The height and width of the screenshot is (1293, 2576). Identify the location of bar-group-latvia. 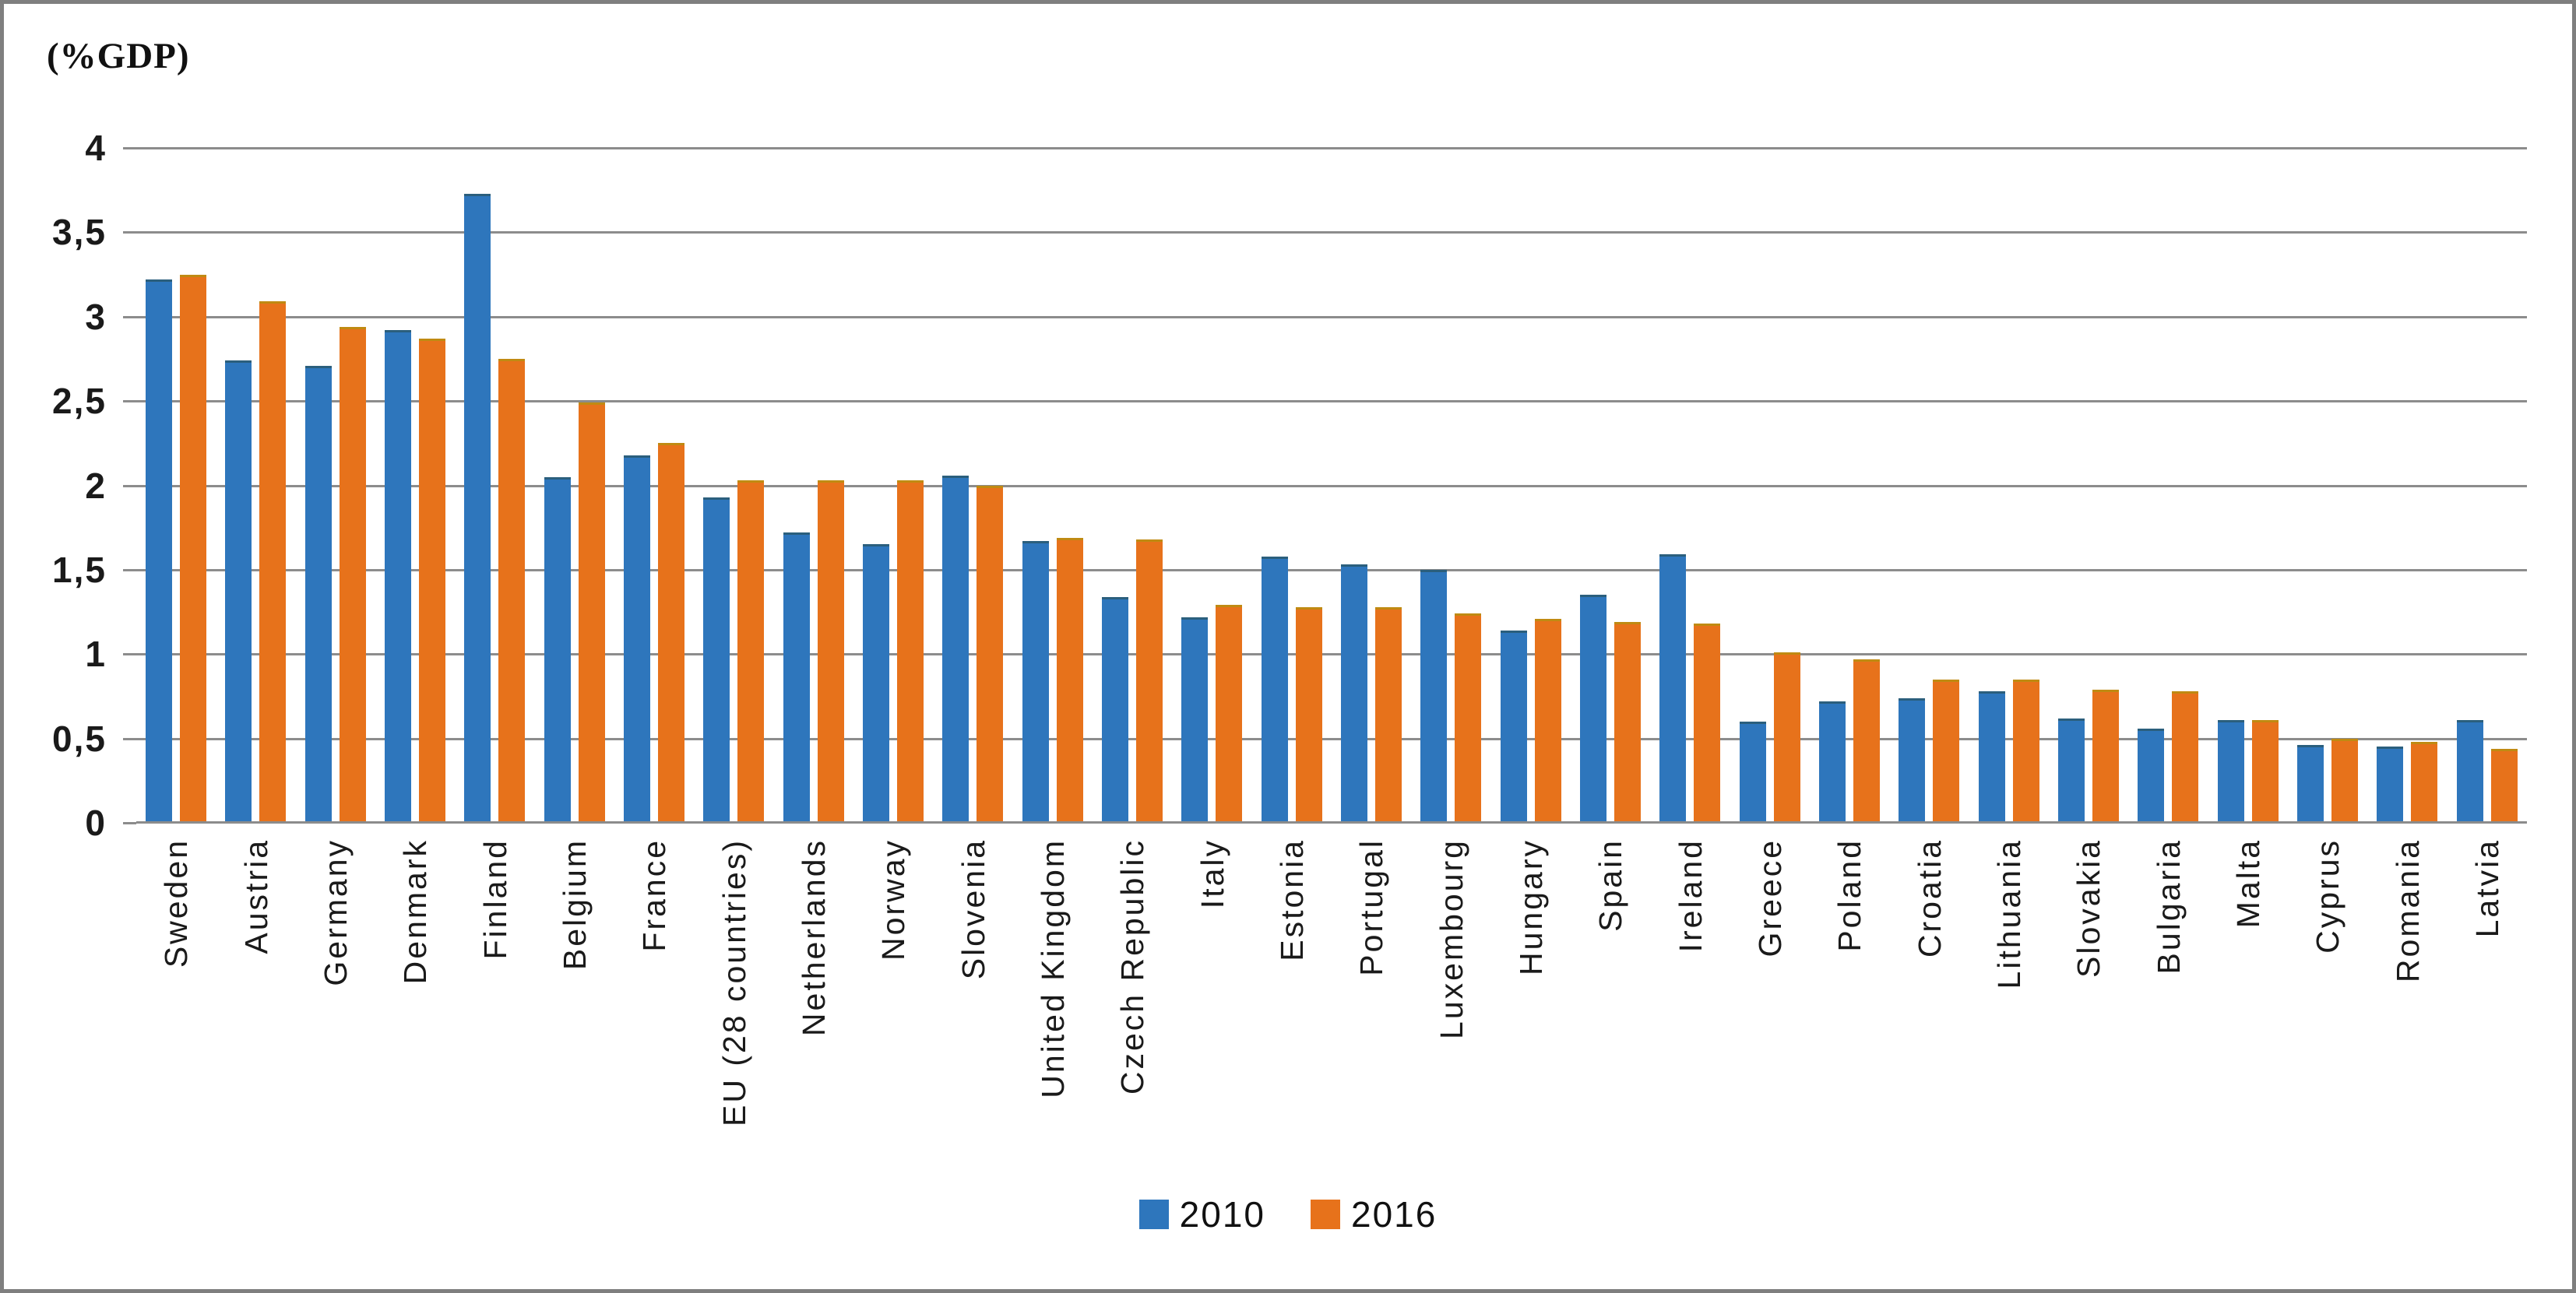
(2487, 485).